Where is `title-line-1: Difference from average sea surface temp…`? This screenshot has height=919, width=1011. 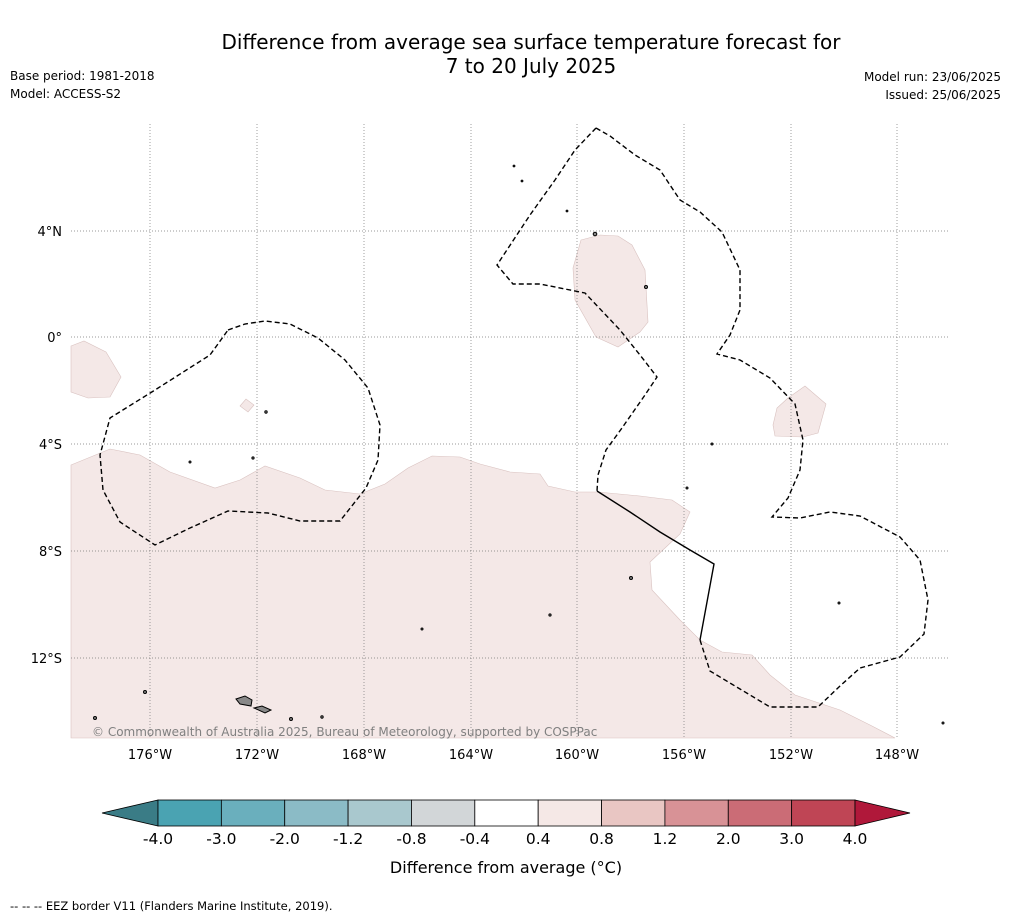
title-line-1: Difference from average sea surface temp… is located at coordinates (531, 42).